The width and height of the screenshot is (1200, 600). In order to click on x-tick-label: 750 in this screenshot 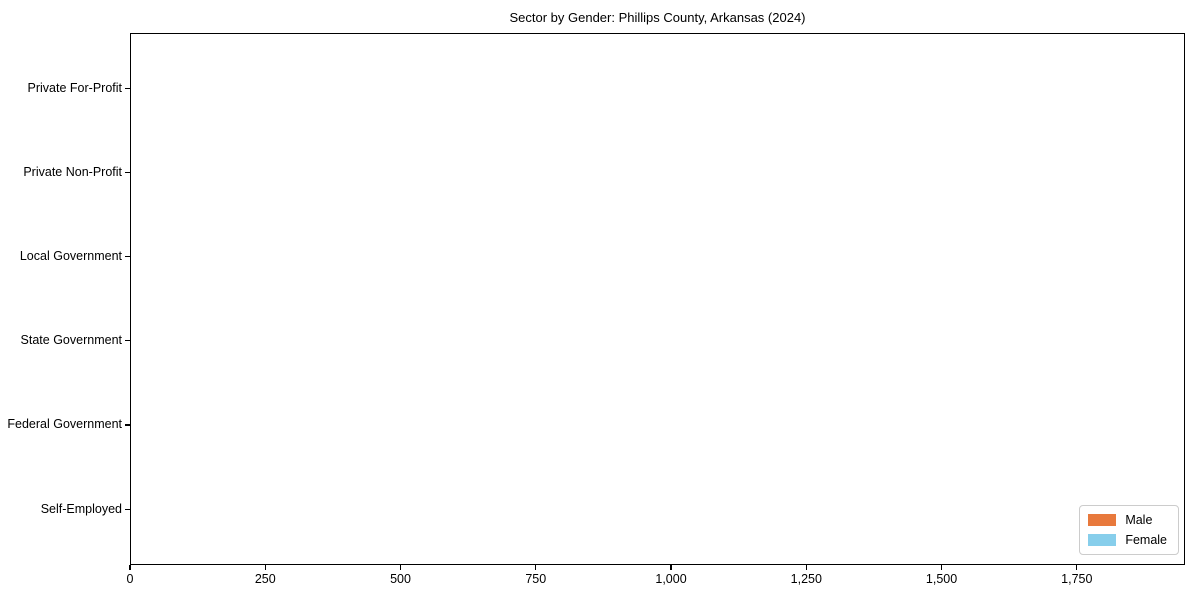, I will do `click(536, 579)`.